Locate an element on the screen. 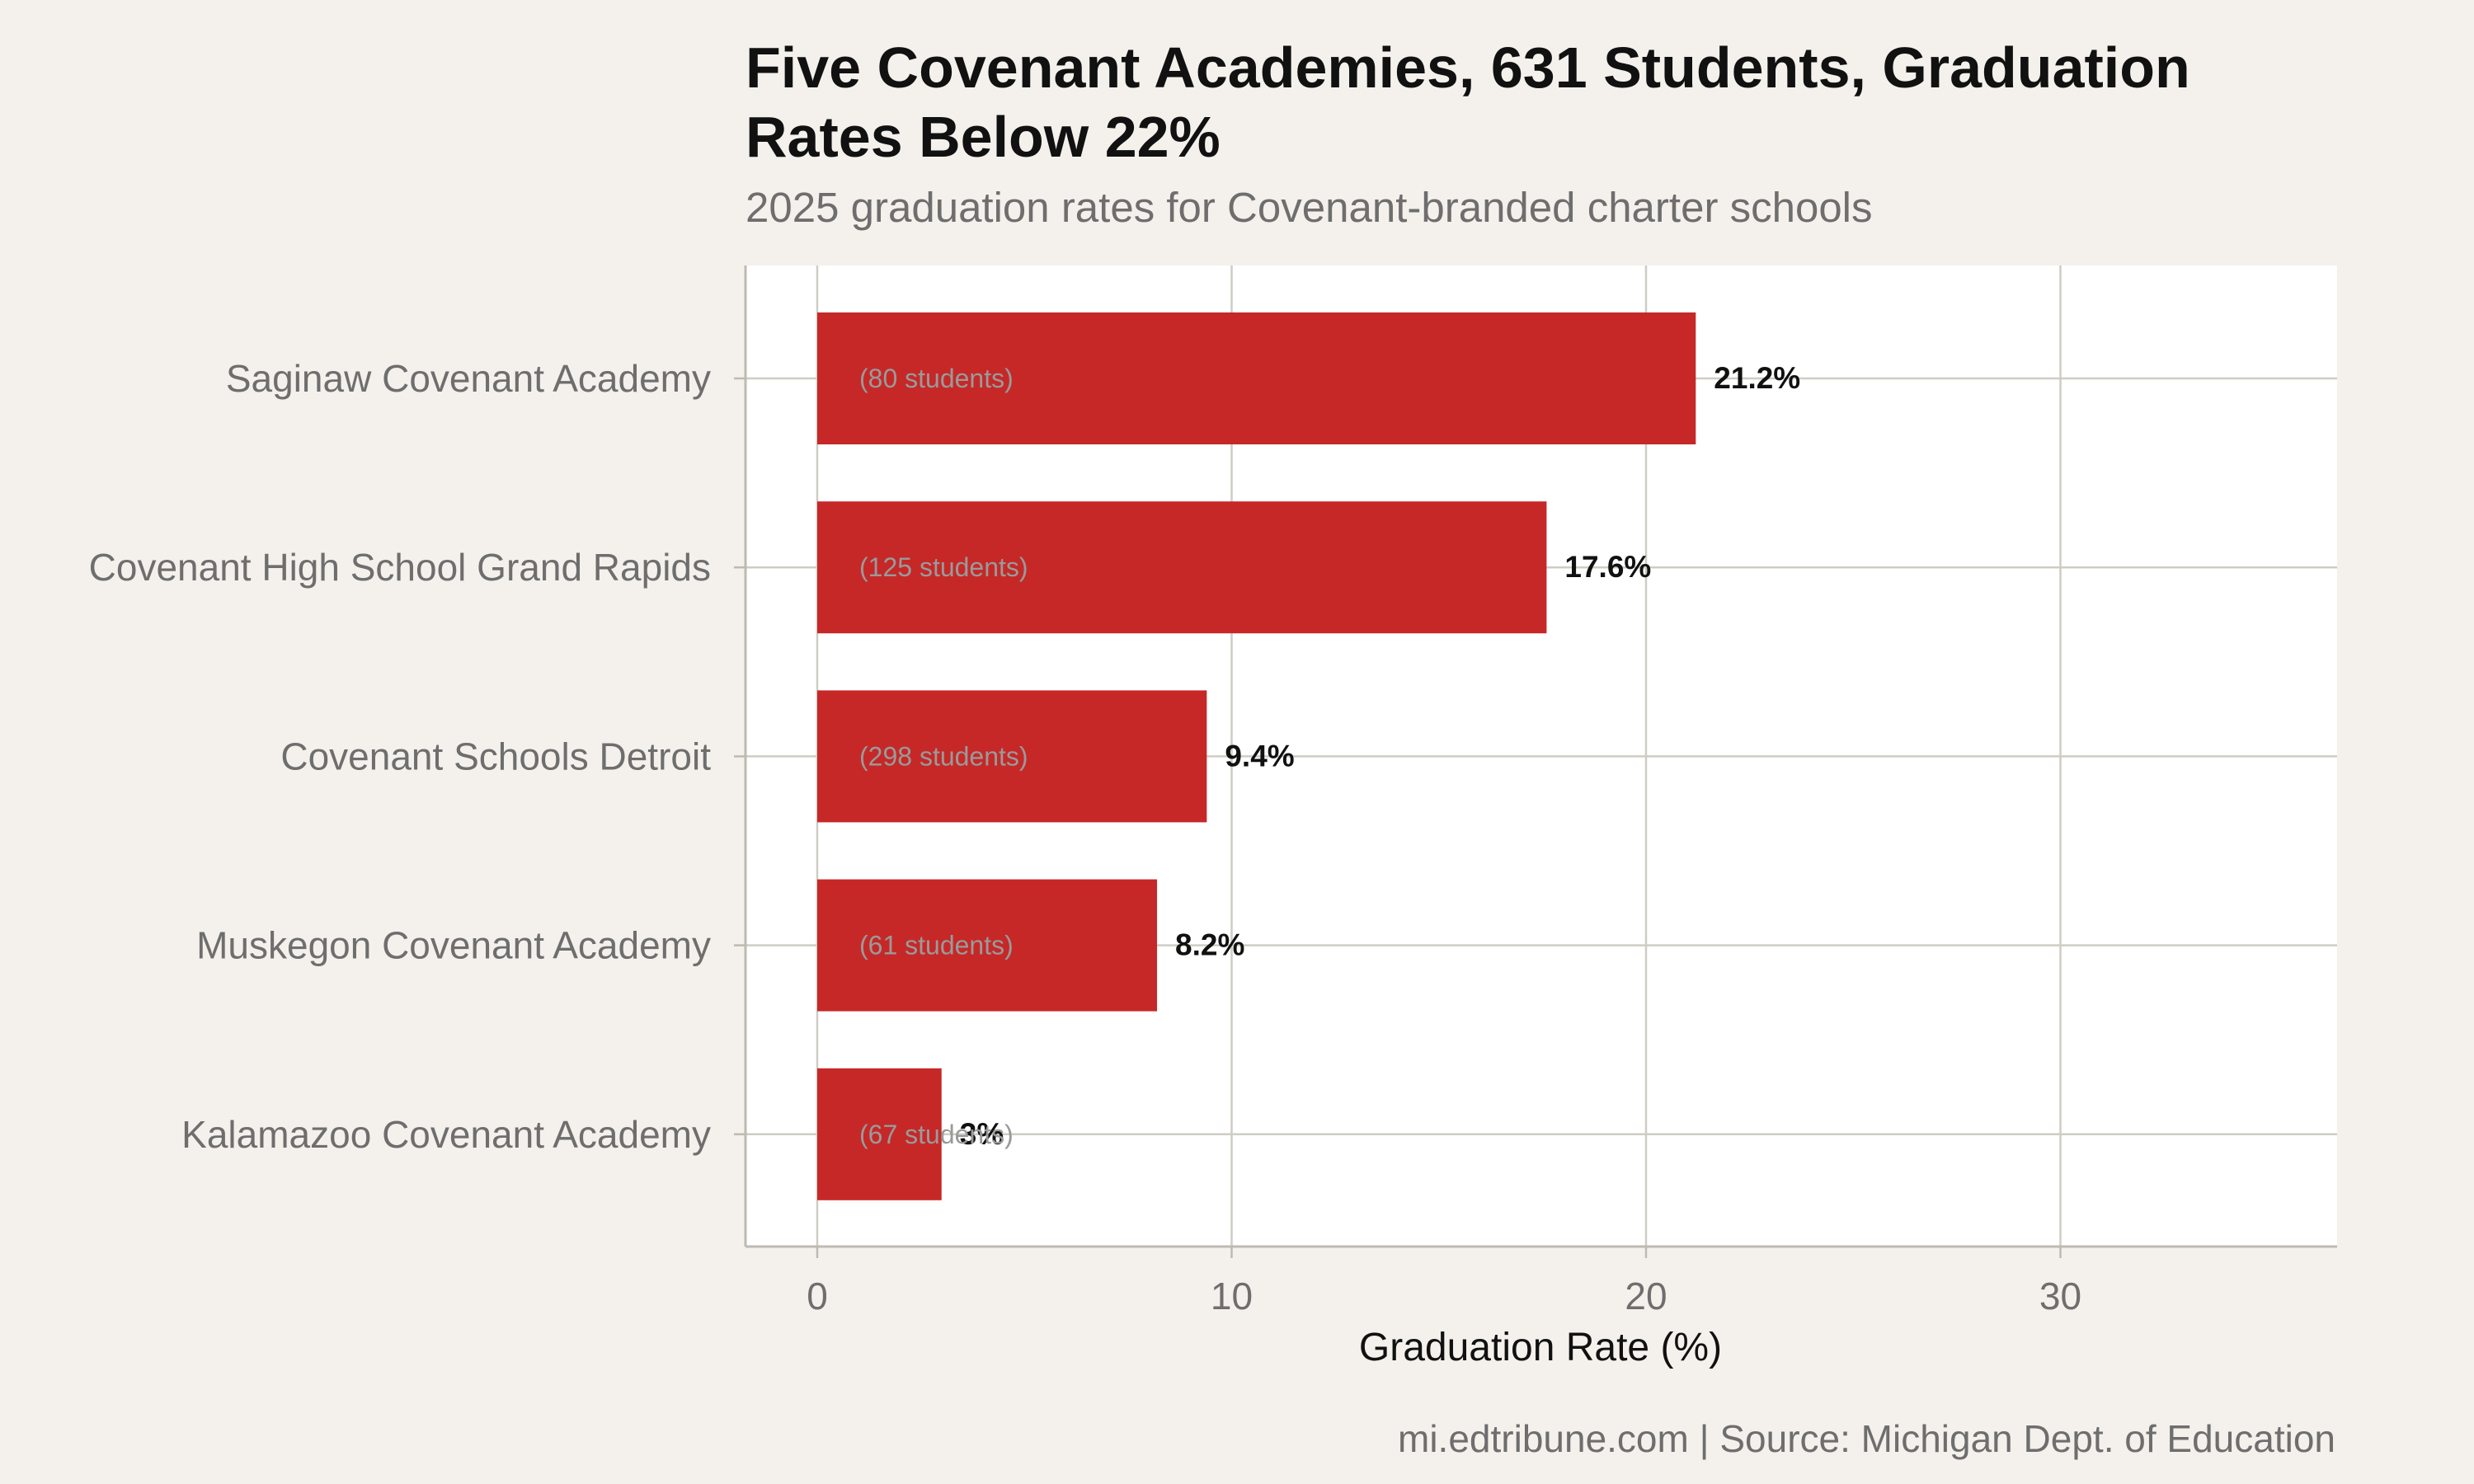 The height and width of the screenshot is (1484, 2474). x-tick-label: 20 is located at coordinates (1646, 1296).